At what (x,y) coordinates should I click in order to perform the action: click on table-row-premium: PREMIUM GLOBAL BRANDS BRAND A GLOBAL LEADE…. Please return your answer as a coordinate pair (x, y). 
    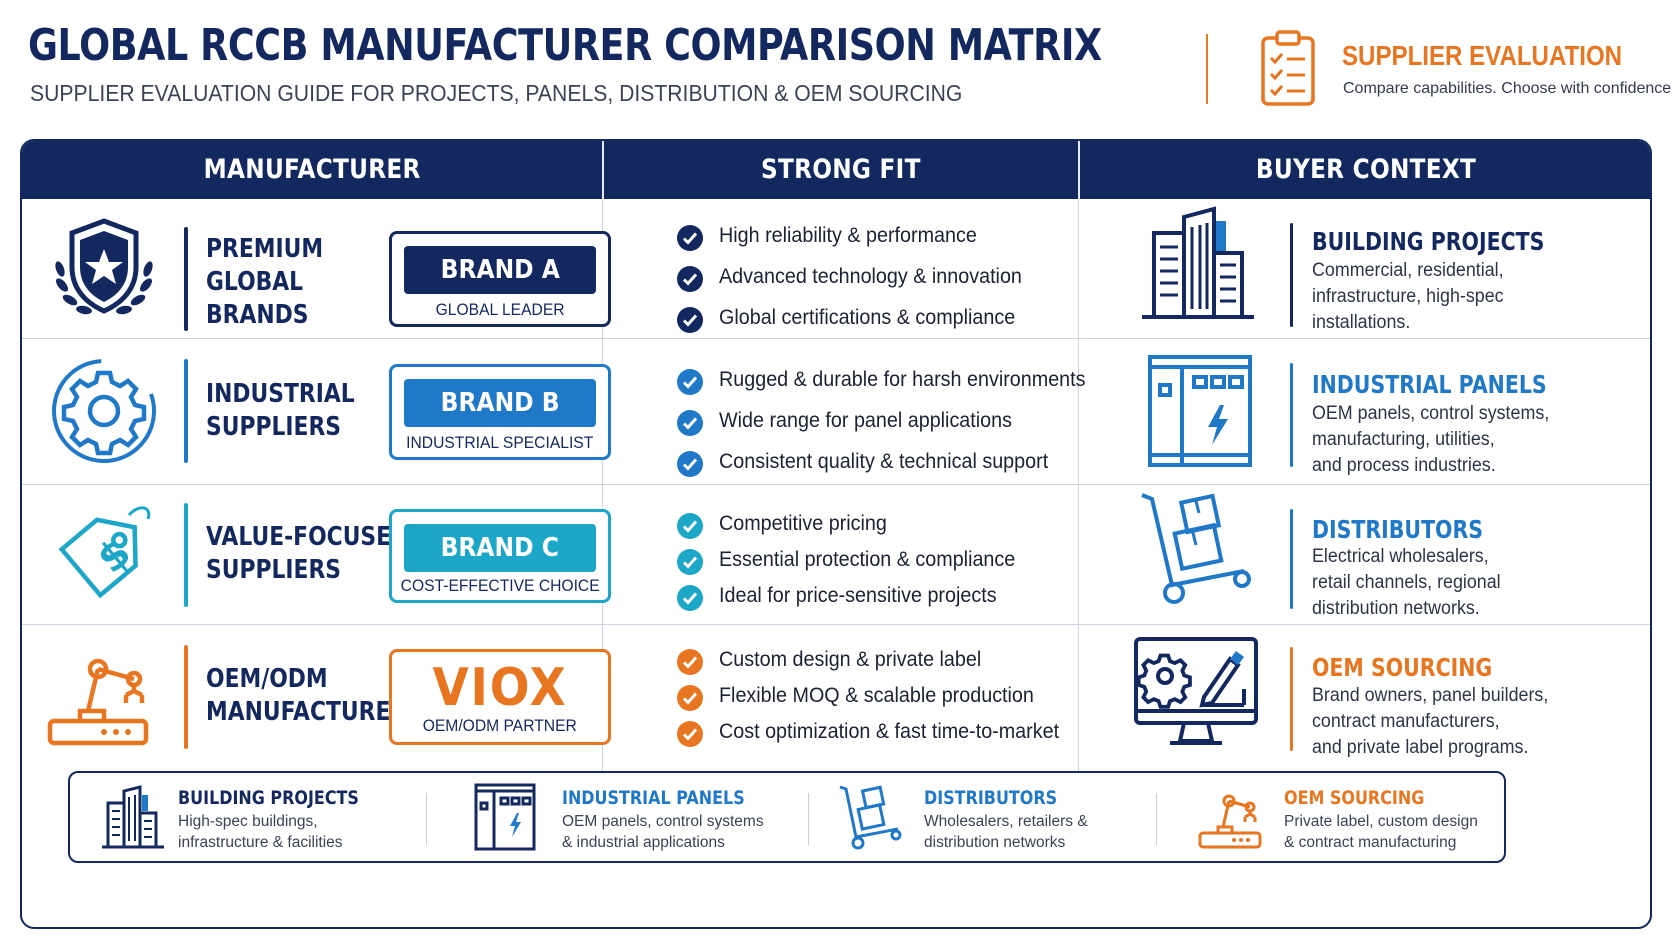
    Looking at the image, I should click on (836, 268).